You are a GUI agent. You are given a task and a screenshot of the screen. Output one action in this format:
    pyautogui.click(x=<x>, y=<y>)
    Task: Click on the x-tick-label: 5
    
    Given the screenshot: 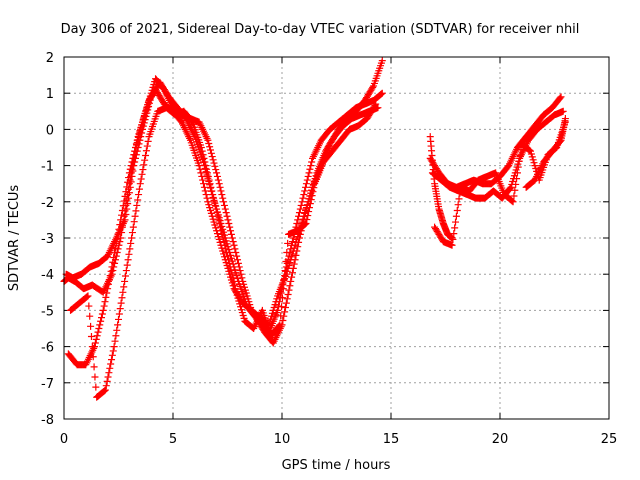 What is the action you would take?
    pyautogui.click(x=173, y=439)
    